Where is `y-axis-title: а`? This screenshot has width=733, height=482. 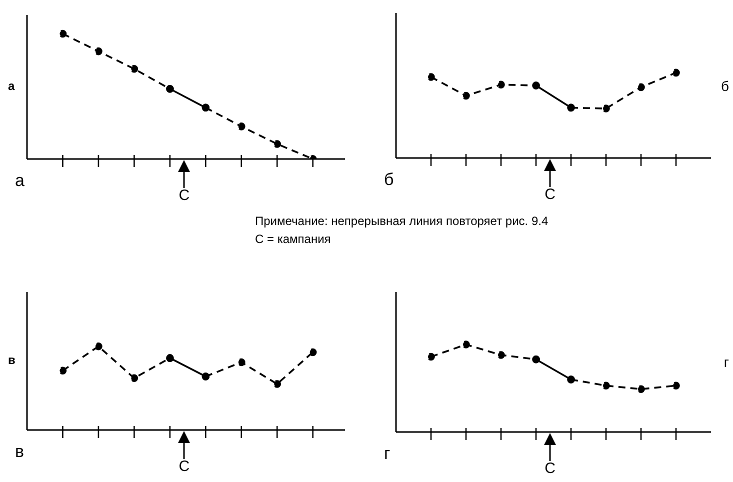 y-axis-title: а is located at coordinates (11, 86).